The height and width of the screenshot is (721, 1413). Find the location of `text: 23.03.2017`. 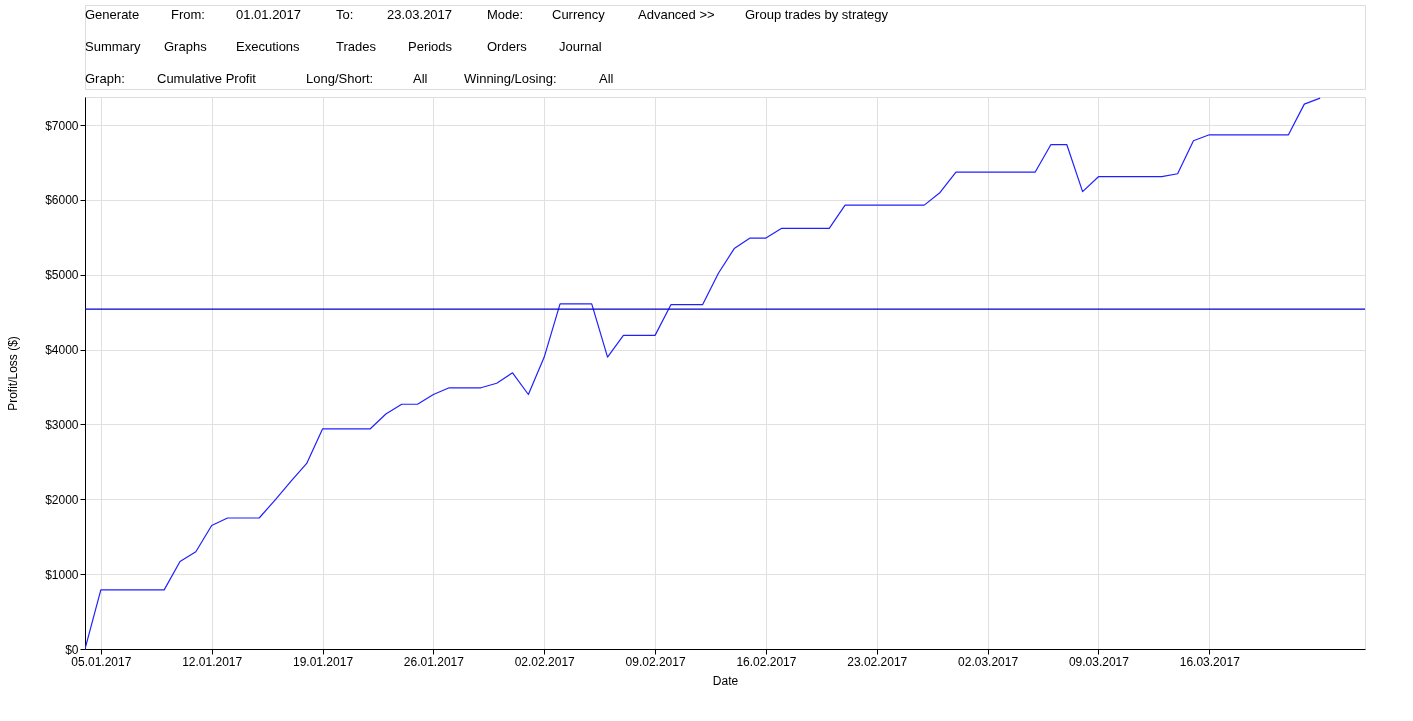

text: 23.03.2017 is located at coordinates (420, 14).